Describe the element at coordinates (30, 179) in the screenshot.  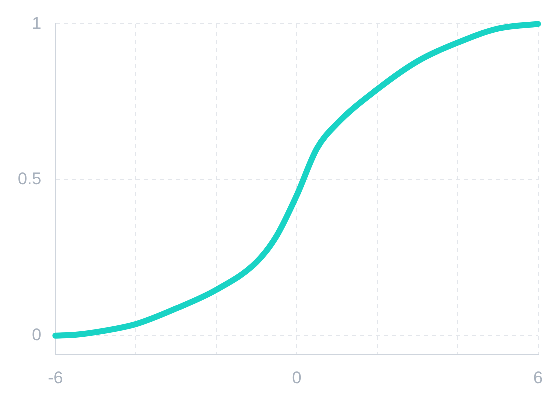
I see `y-tick-label: 0.5` at that location.